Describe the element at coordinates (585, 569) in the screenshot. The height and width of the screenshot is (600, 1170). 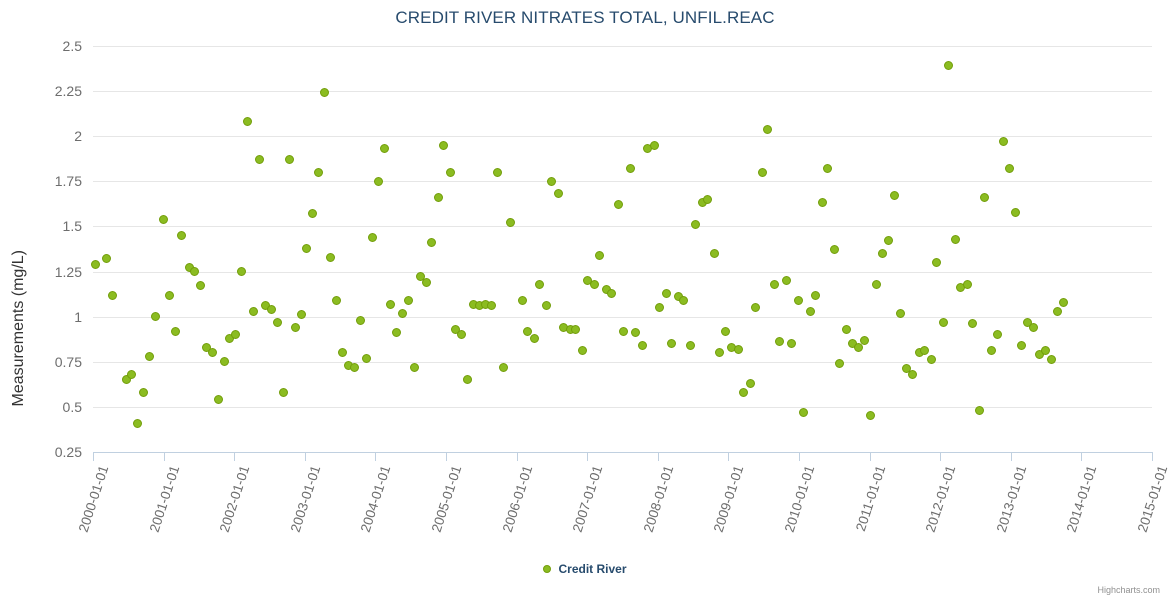
I see `legend-item-credit-river: Credit River` at that location.